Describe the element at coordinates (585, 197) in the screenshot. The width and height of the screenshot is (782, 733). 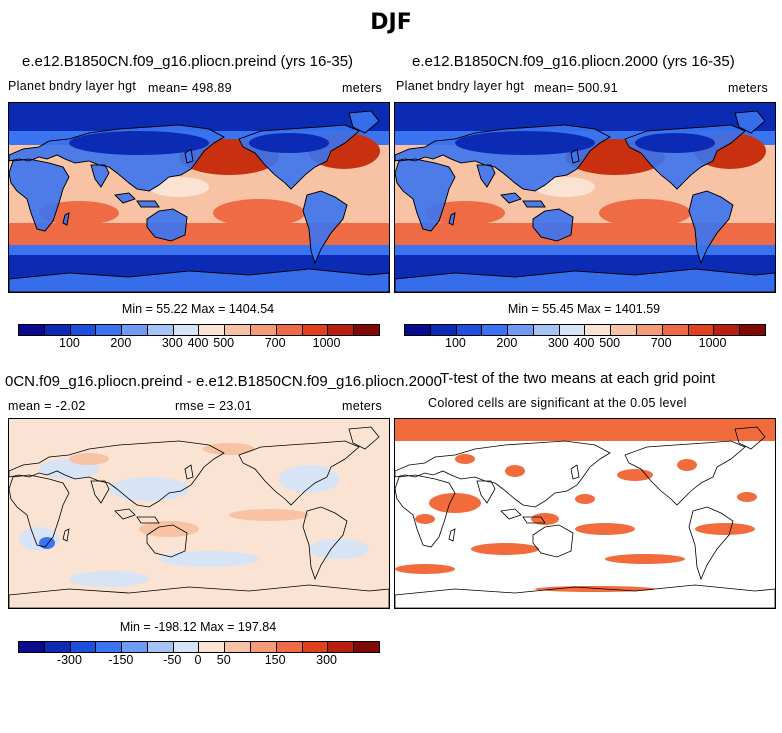
I see `panel2-map` at that location.